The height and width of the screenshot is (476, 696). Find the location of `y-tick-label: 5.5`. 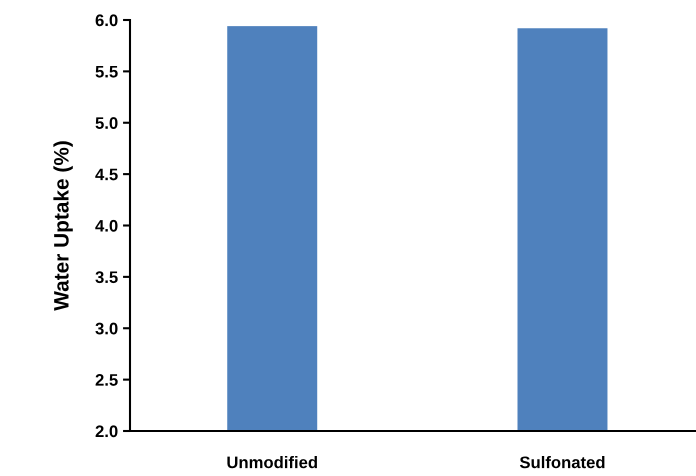

y-tick-label: 5.5 is located at coordinates (107, 72).